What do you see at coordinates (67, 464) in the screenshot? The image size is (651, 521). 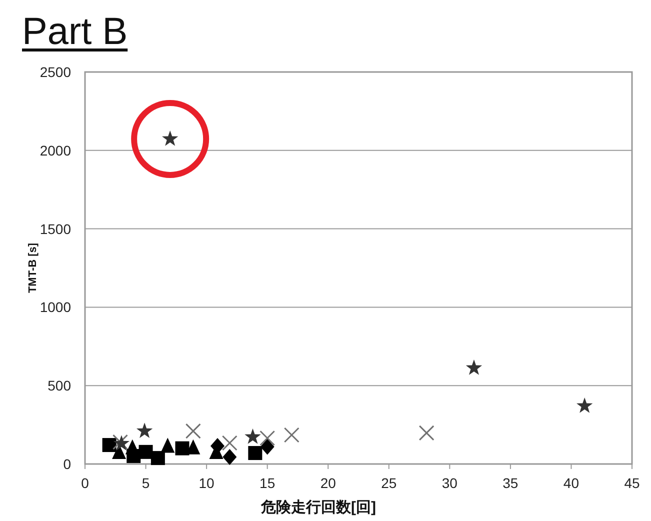 I see `y-tick-label: 0` at bounding box center [67, 464].